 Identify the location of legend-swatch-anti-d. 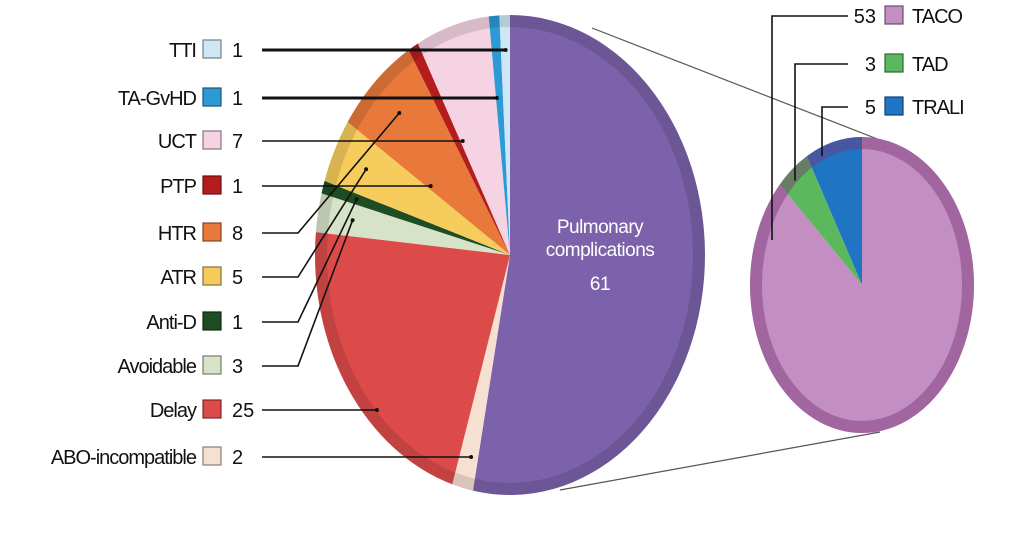
(212, 321).